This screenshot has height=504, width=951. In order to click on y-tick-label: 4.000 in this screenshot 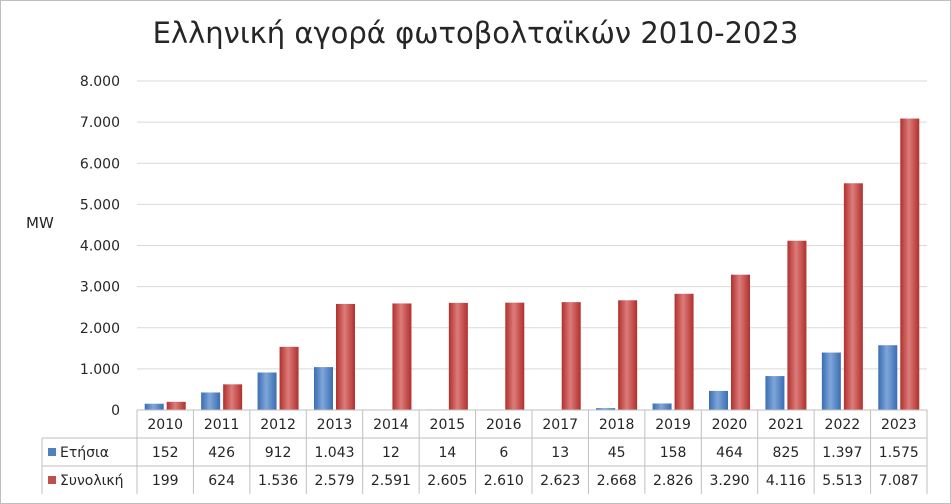, I will do `click(100, 247)`.